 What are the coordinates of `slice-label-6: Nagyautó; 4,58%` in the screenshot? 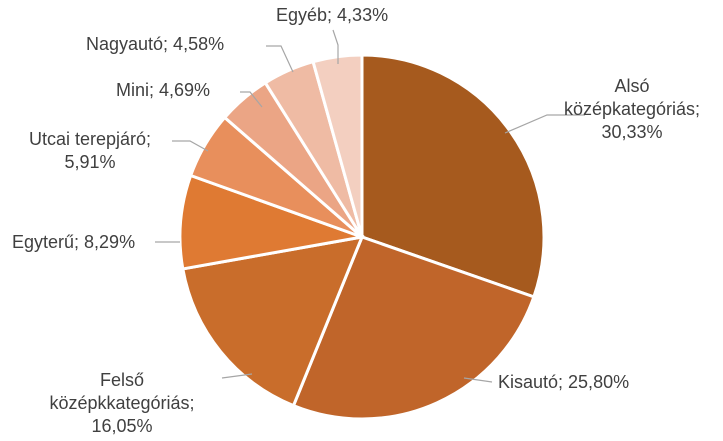 It's located at (155, 44).